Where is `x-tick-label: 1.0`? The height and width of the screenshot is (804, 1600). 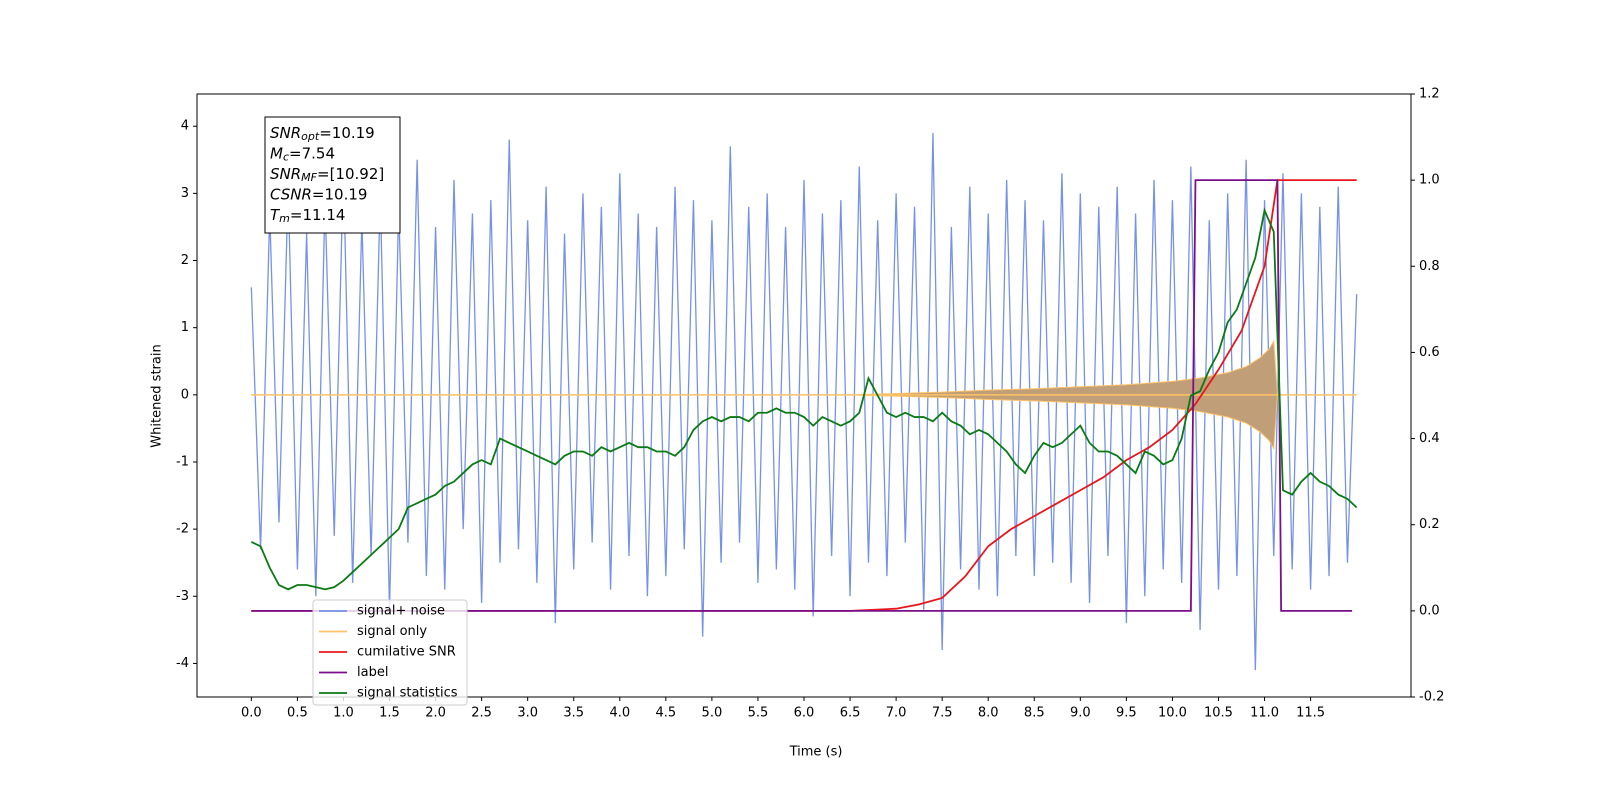
x-tick-label: 1.0 is located at coordinates (343, 713).